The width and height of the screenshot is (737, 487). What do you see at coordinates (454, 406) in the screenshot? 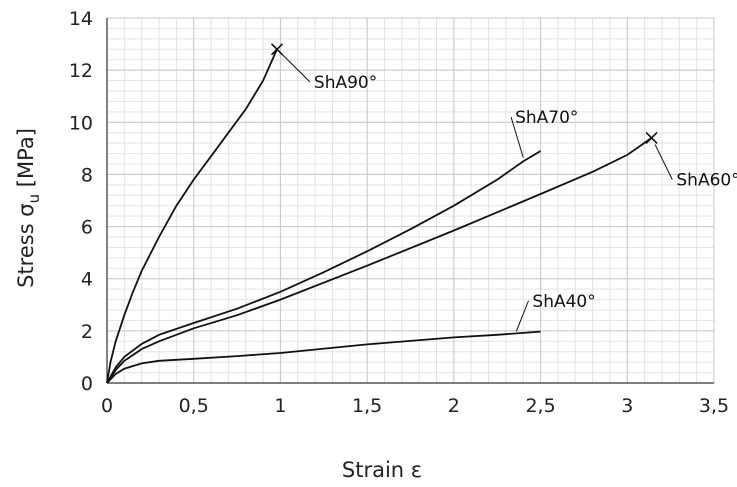
I see `x-tick-label: 2` at bounding box center [454, 406].